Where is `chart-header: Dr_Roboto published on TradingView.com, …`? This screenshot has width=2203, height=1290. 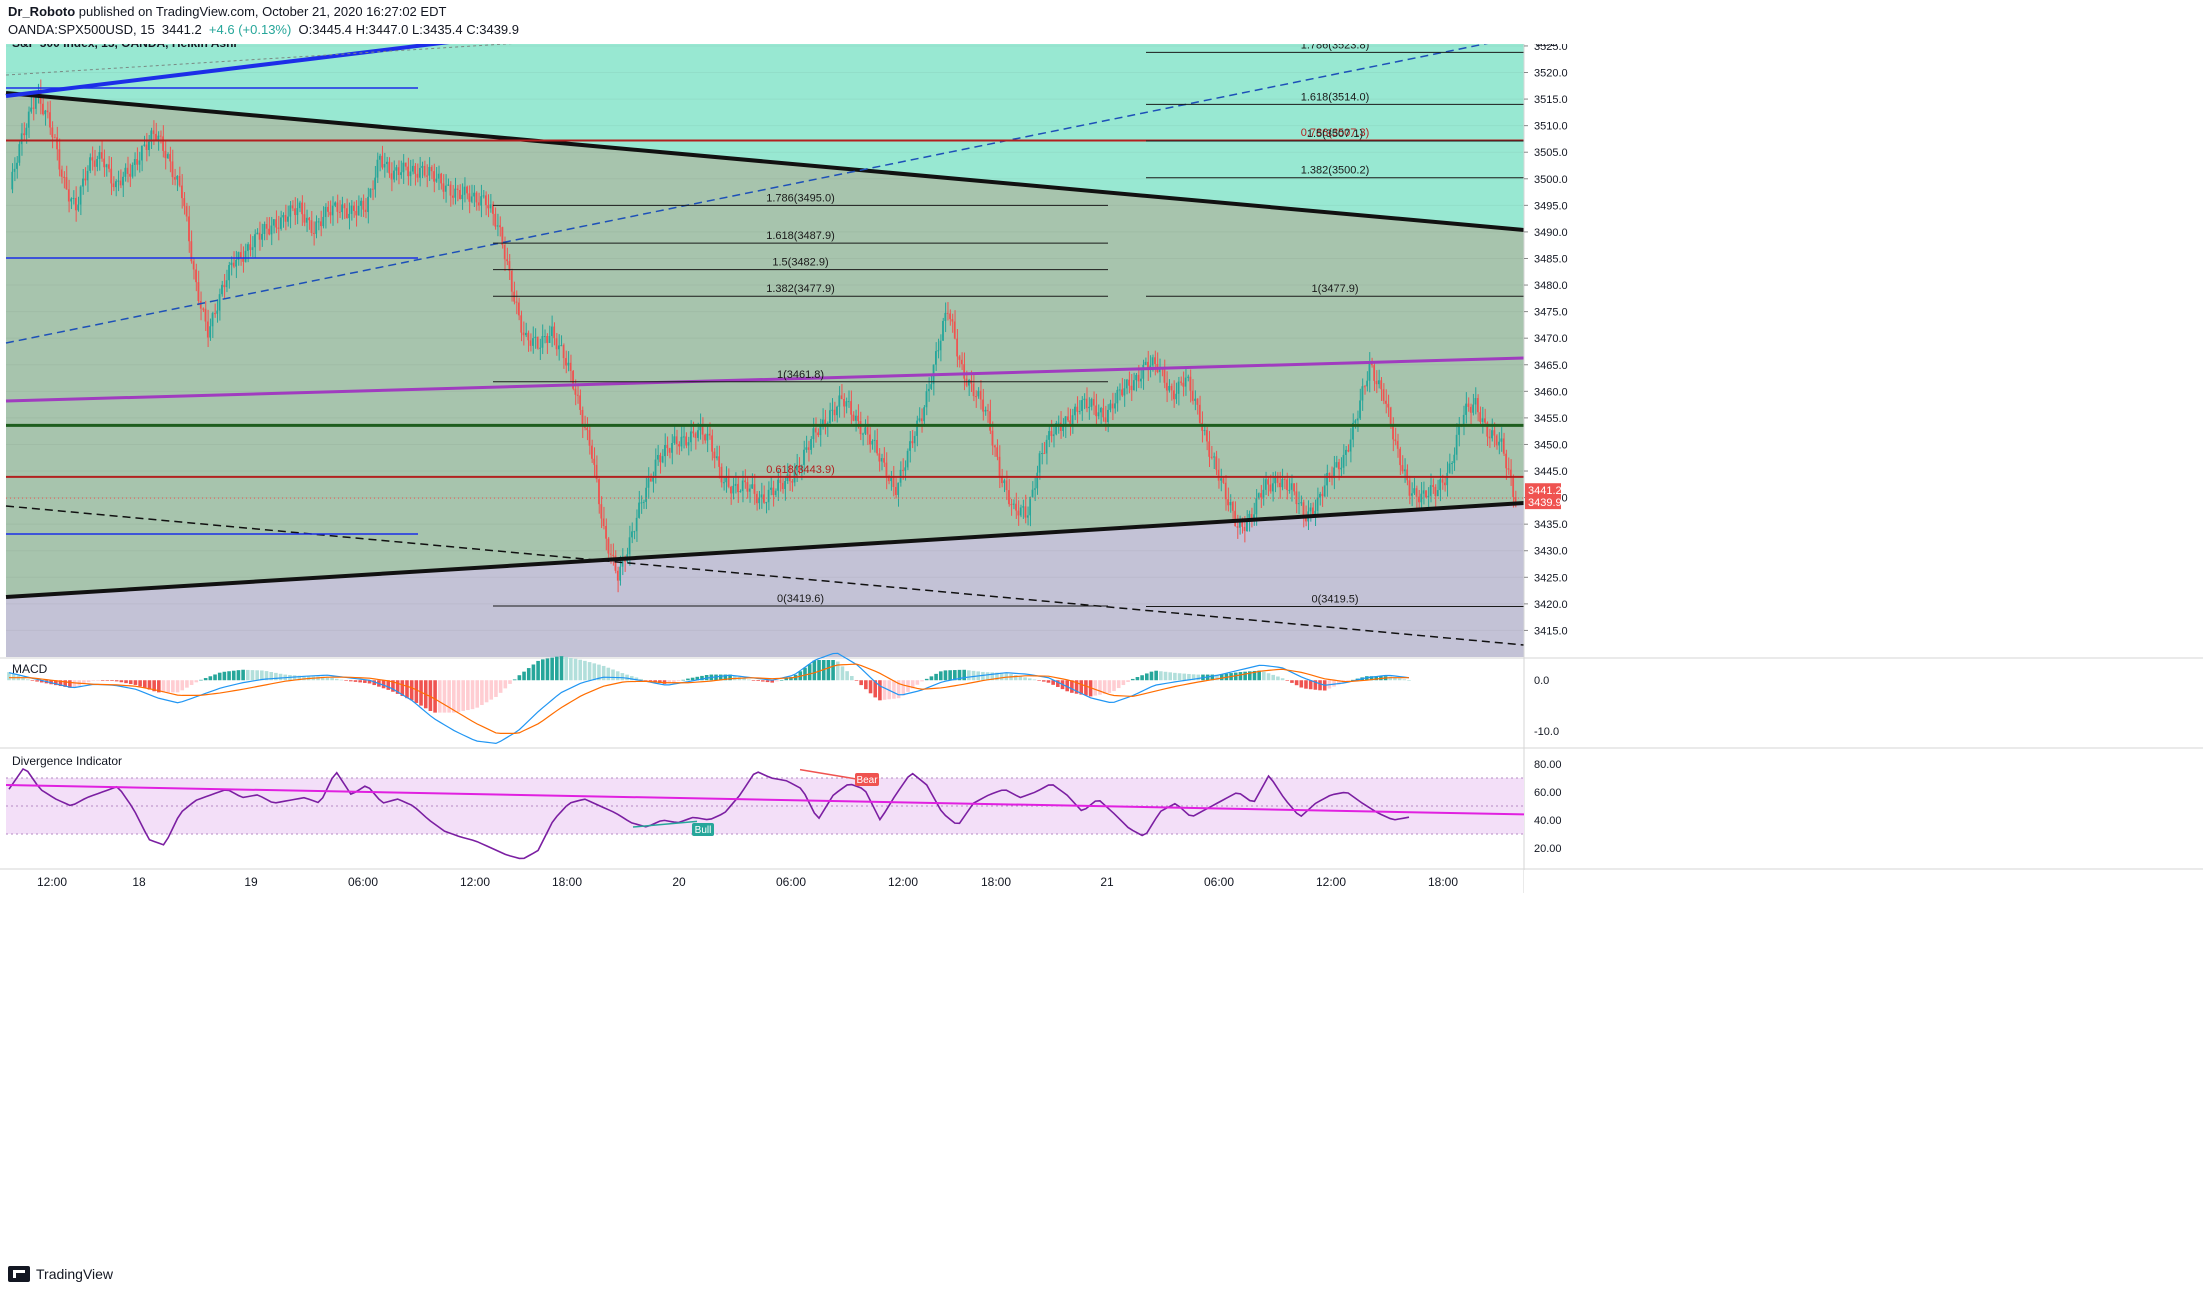 chart-header: Dr_Roboto published on TradingView.com, … is located at coordinates (1101, 22).